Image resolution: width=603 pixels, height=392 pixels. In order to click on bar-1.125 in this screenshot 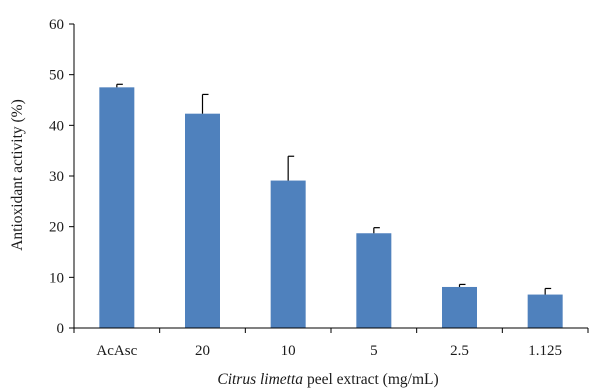, I will do `click(545, 311)`.